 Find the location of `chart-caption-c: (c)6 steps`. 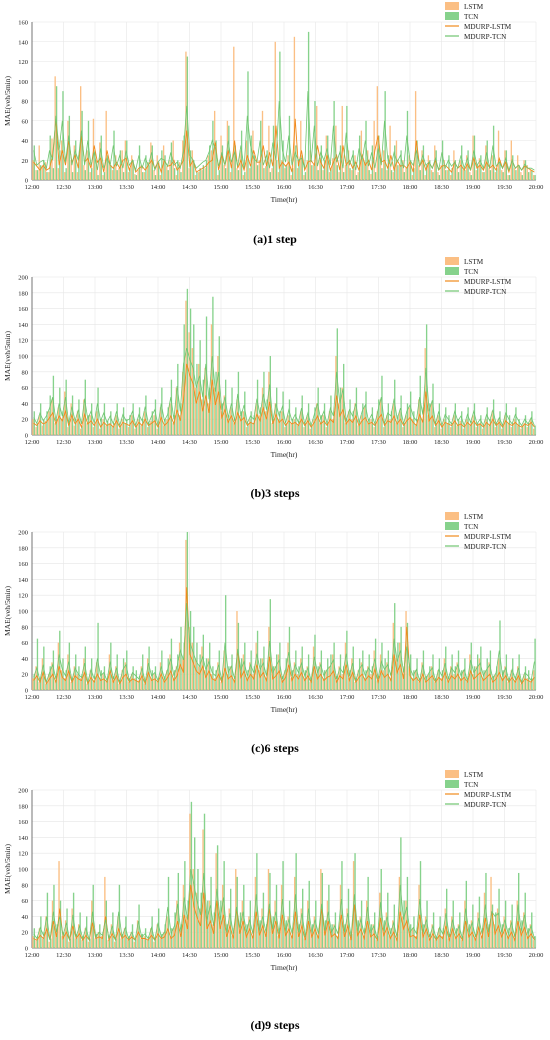

chart-caption-c: (c)6 steps is located at coordinates (275, 748).